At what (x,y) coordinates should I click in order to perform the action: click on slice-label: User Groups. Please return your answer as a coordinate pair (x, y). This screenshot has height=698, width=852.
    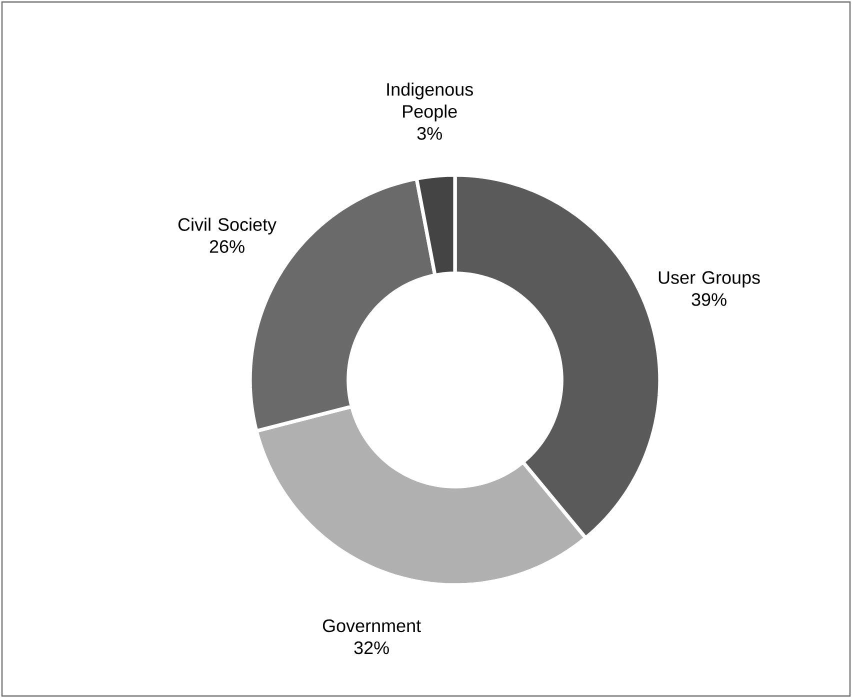
    Looking at the image, I should click on (709, 279).